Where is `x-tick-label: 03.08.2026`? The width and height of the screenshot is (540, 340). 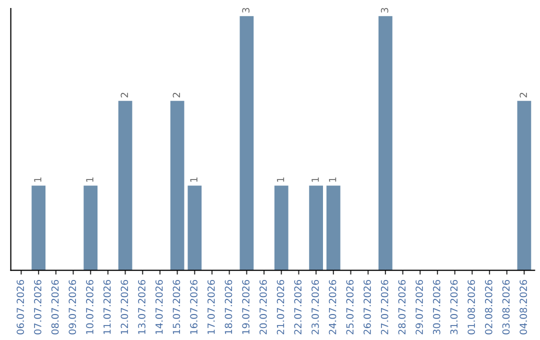 x-tick-label: 03.08.2026 is located at coordinates (506, 307).